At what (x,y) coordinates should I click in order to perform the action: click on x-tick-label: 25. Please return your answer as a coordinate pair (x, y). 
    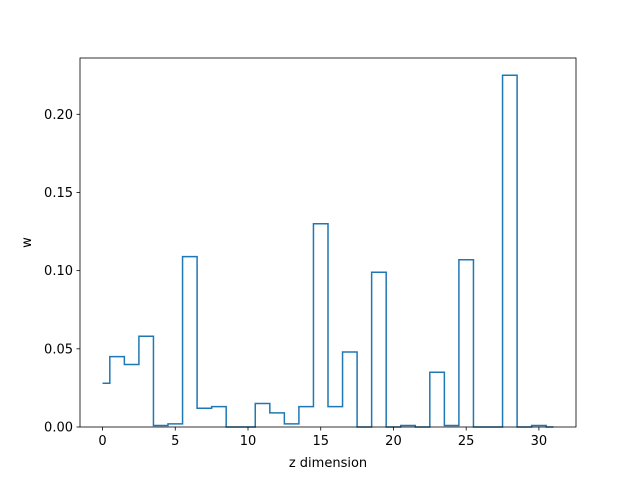
    Looking at the image, I should click on (466, 441).